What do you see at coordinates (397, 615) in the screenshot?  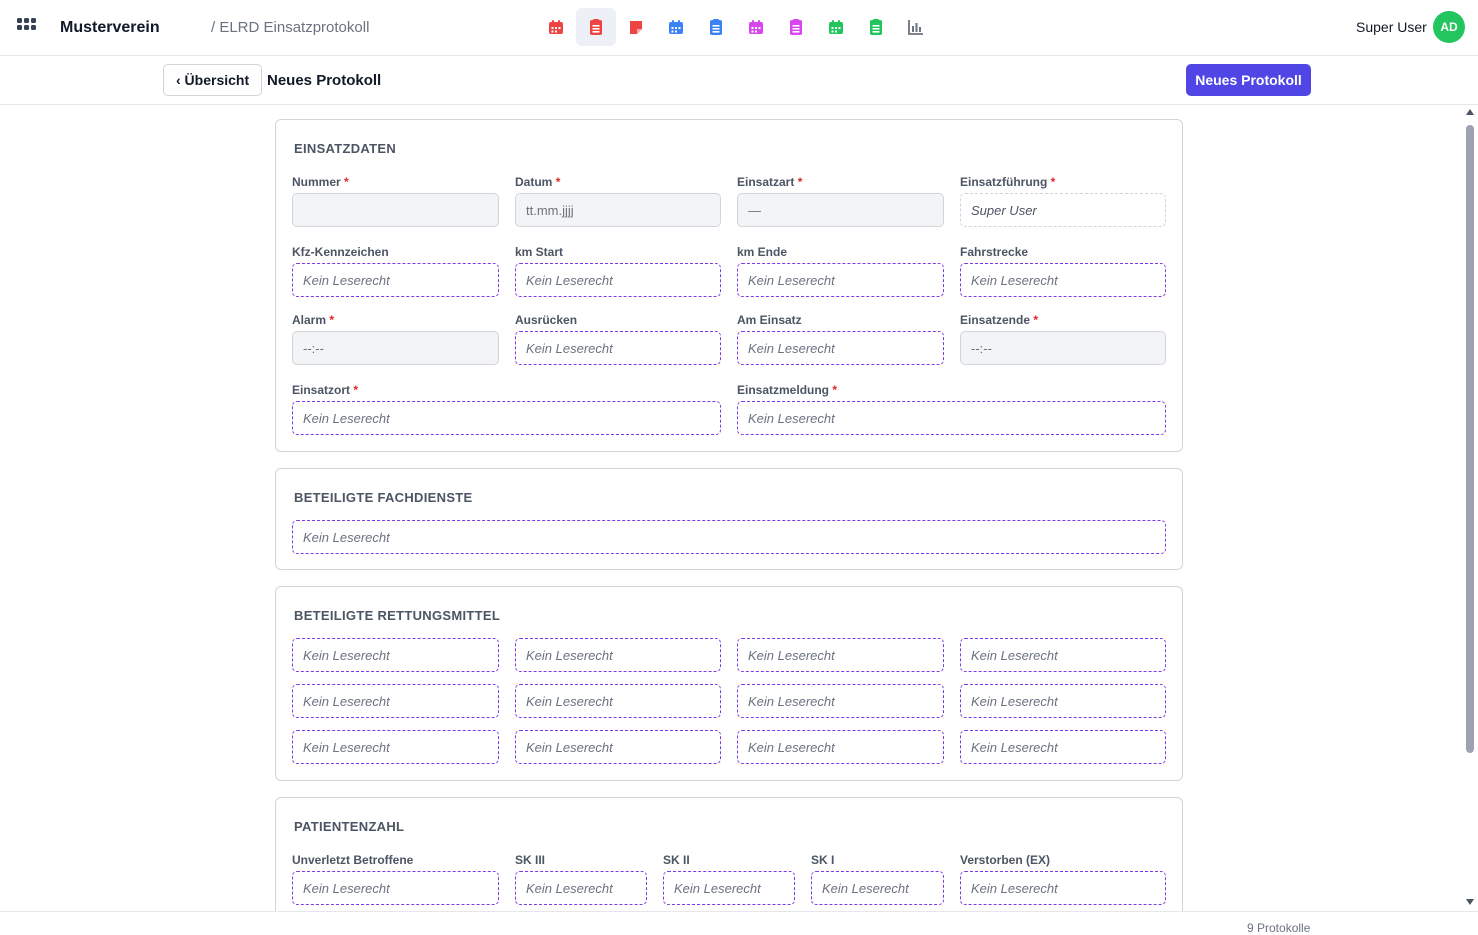 I see `section-title: BETEILIGTE RETTUNGSMITTEL` at bounding box center [397, 615].